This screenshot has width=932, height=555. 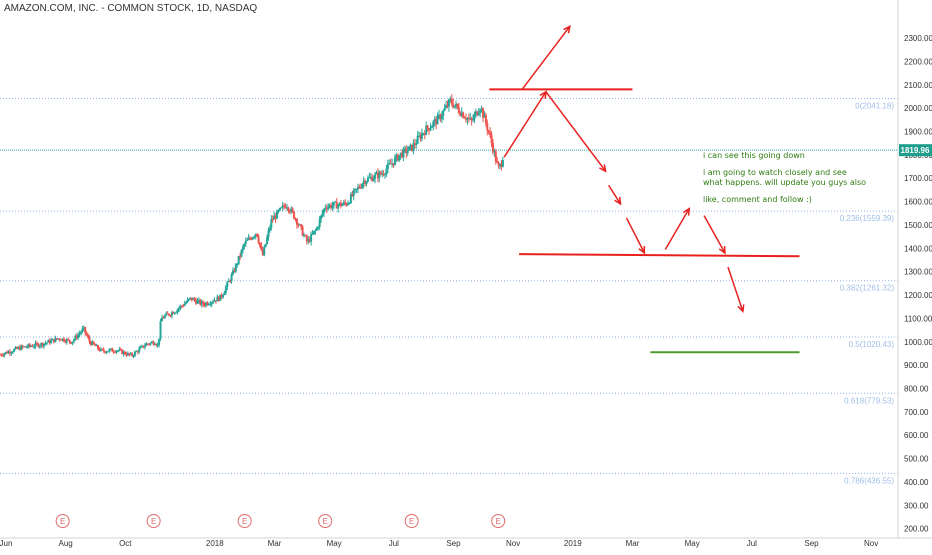 I want to click on fib-level-label: 0(2041.18), so click(x=874, y=106).